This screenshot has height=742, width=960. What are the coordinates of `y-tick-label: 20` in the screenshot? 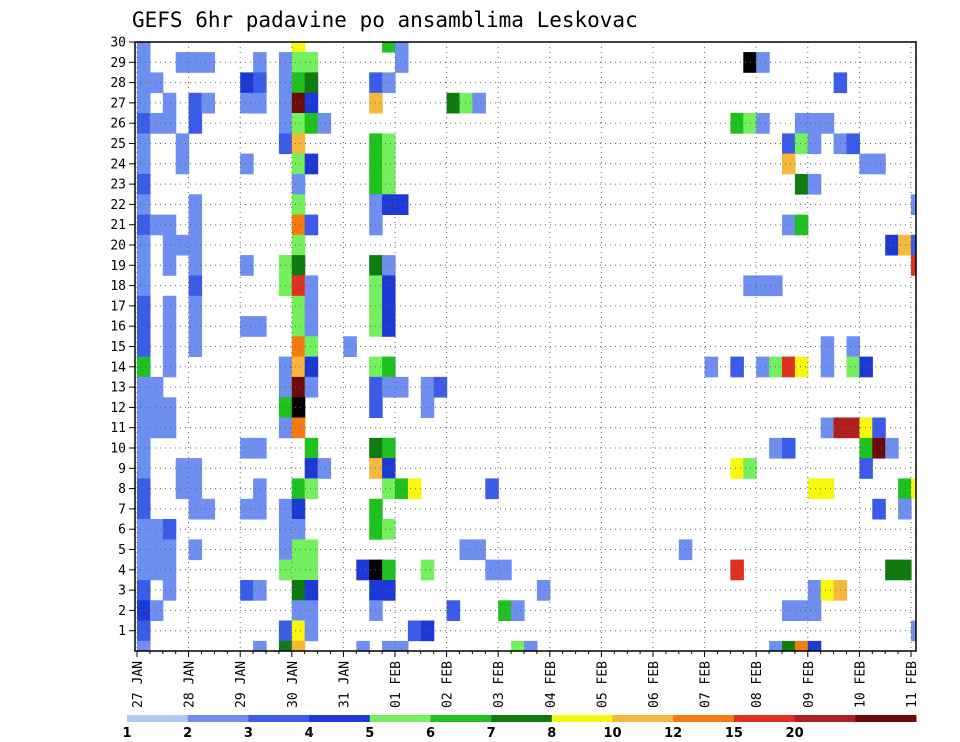 It's located at (118, 246).